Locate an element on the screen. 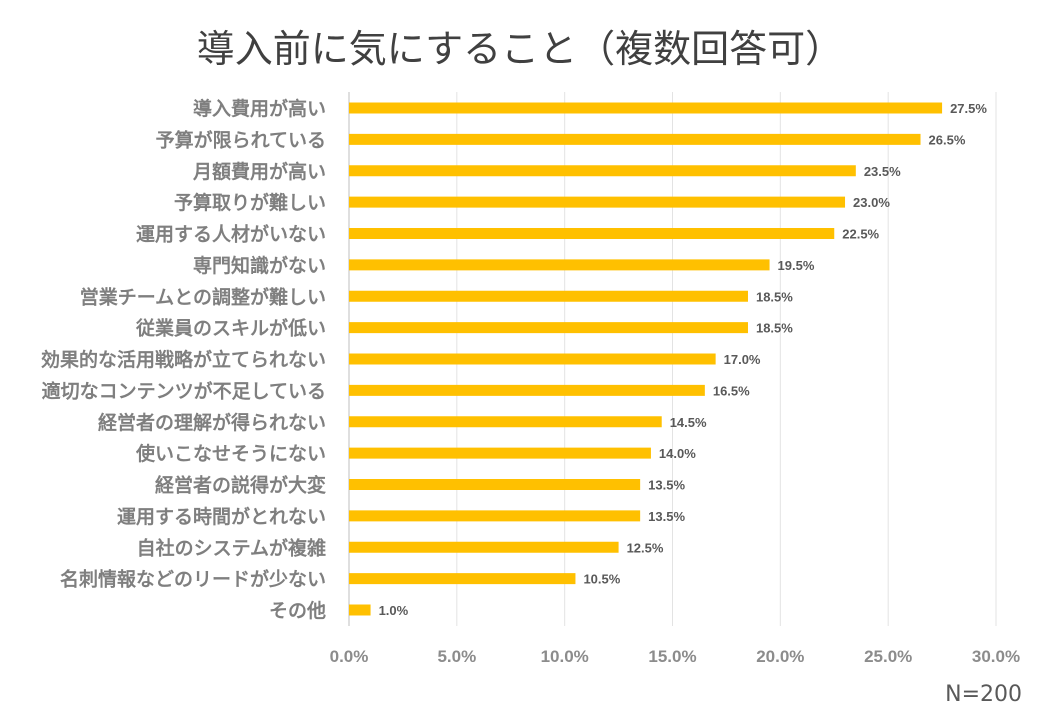 This screenshot has height=720, width=1040. data-label: 22.5% is located at coordinates (860, 234).